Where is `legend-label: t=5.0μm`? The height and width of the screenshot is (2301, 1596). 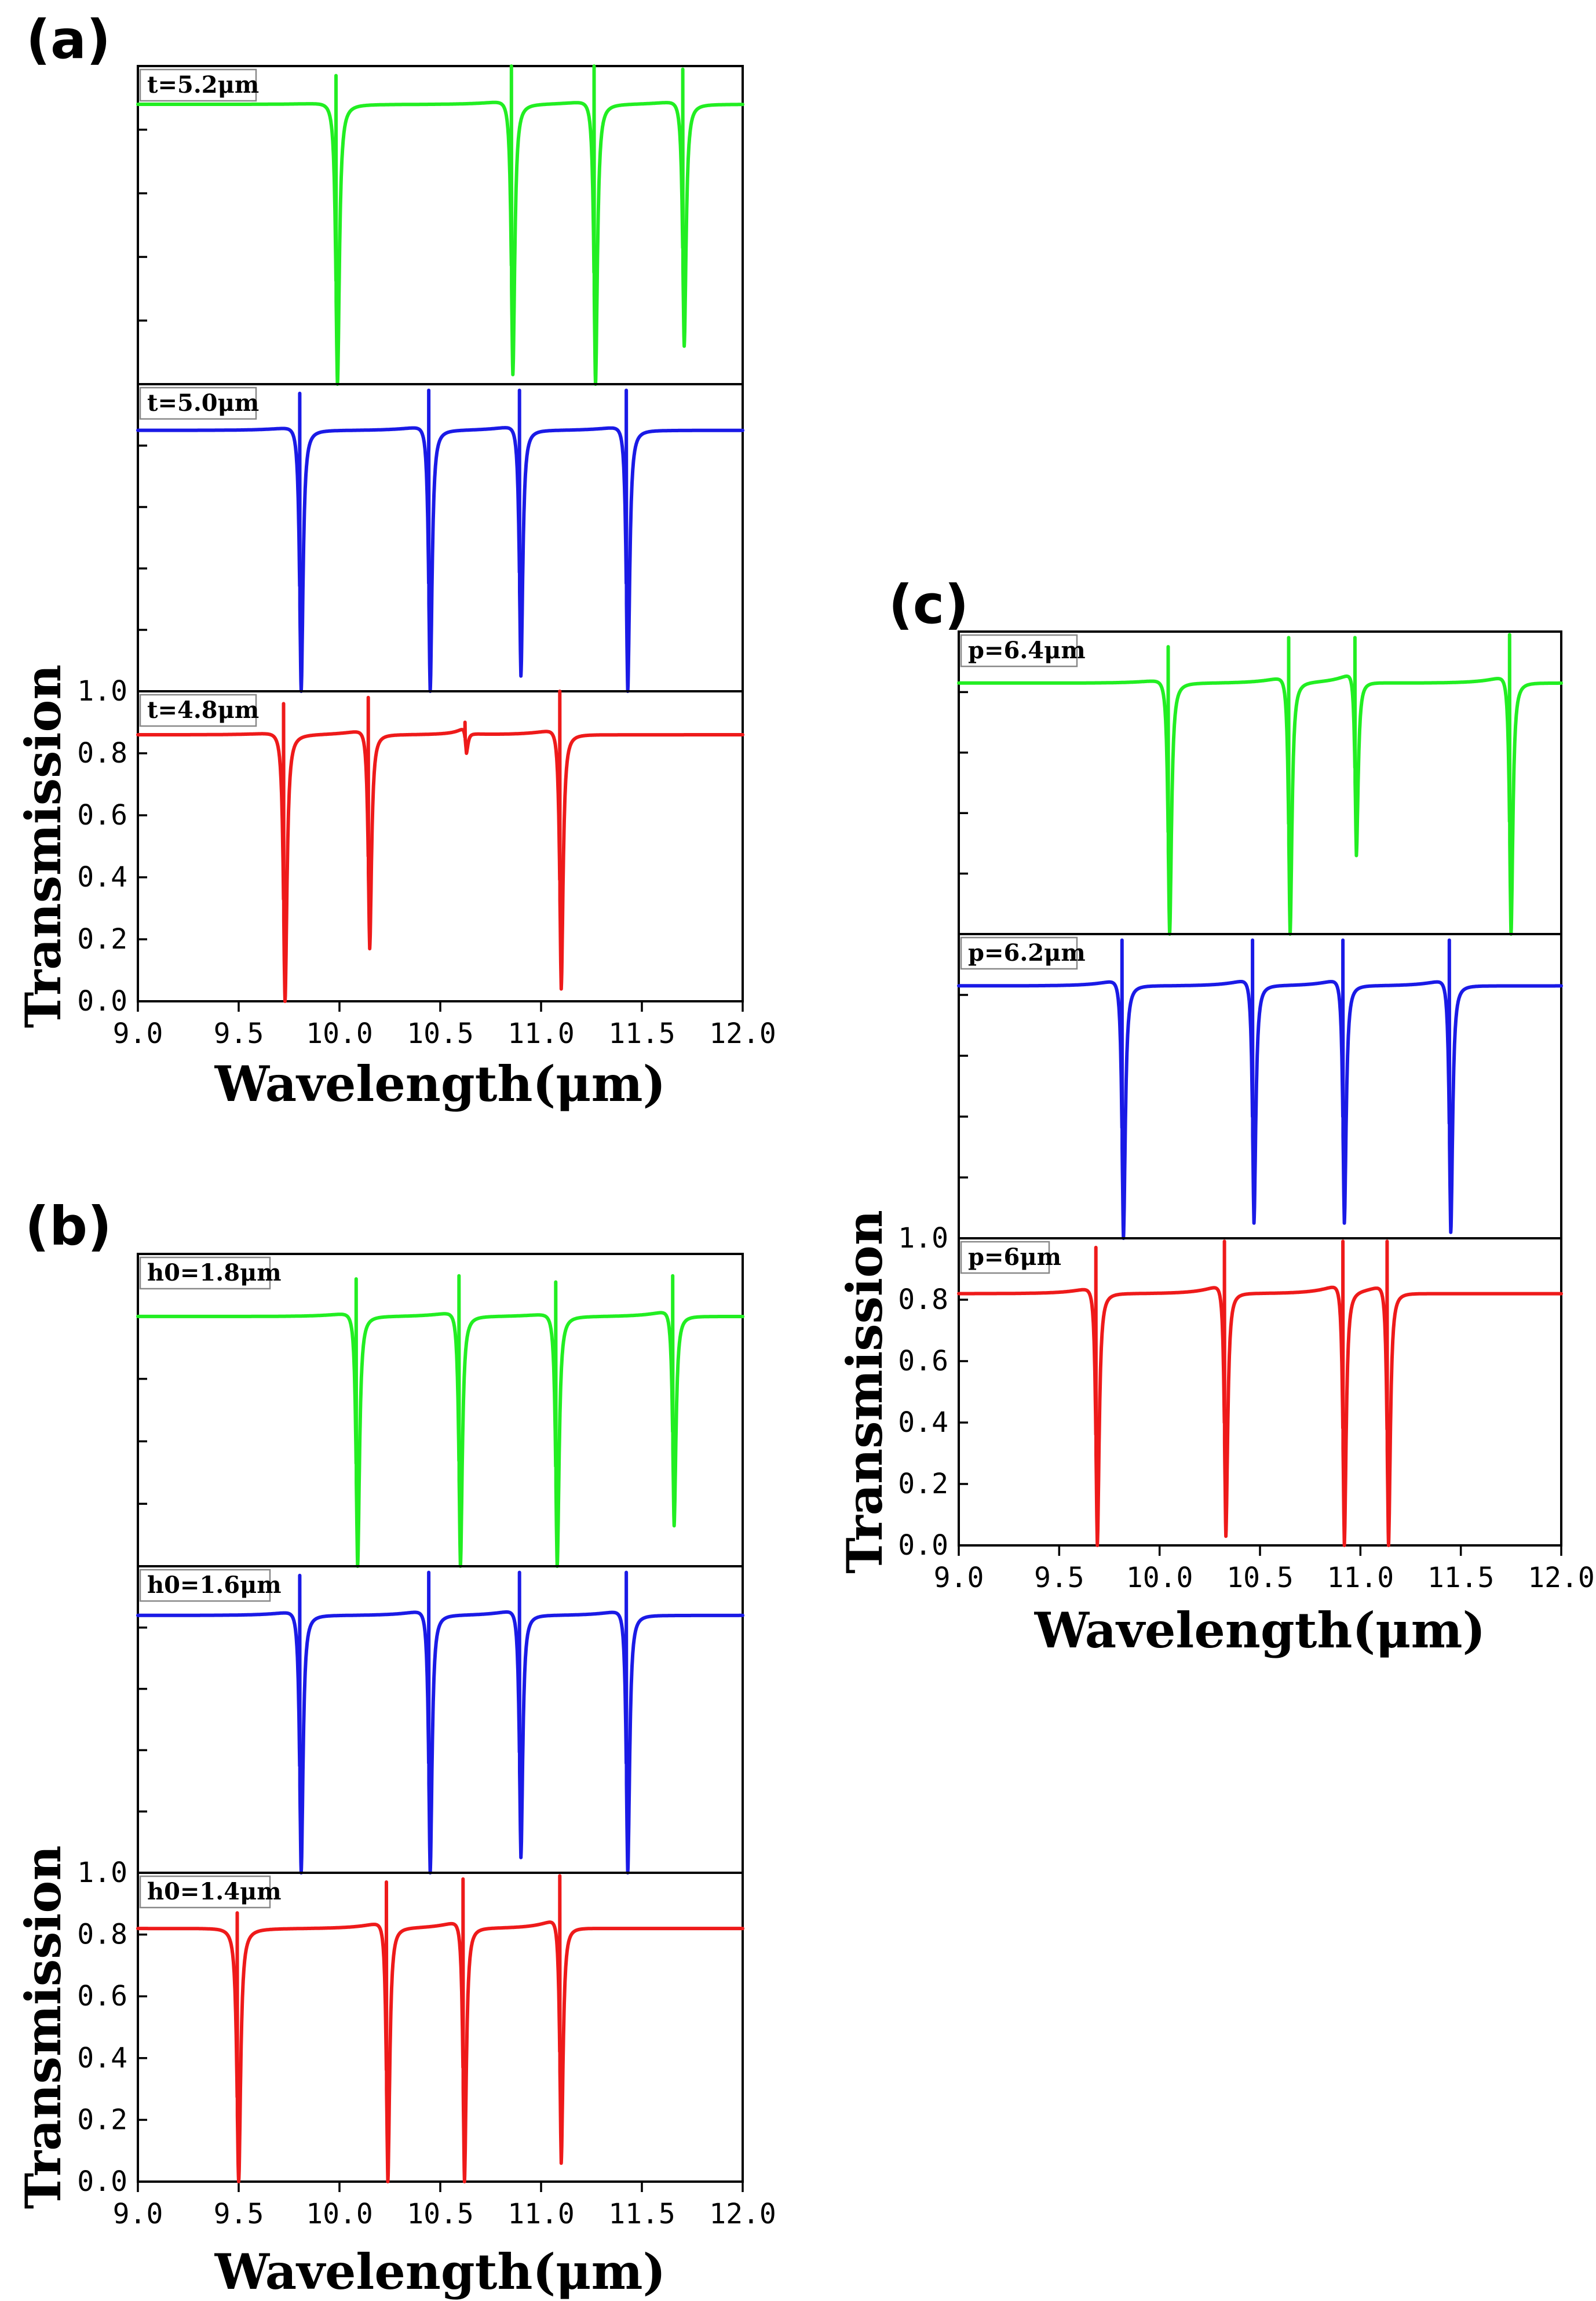 legend-label: t=5.0μm is located at coordinates (203, 403).